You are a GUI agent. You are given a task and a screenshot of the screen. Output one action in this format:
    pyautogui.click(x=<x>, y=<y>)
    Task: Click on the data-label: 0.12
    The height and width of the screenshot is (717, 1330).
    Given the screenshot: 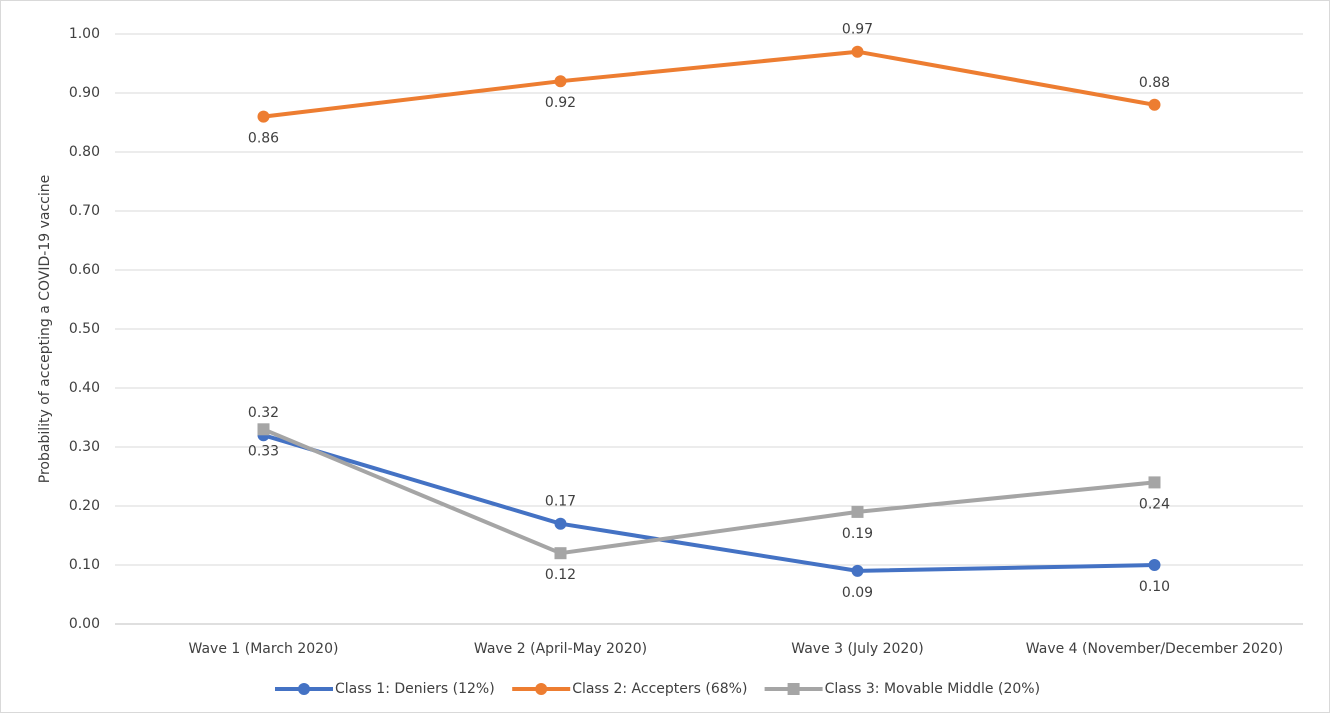 What is the action you would take?
    pyautogui.click(x=560, y=575)
    